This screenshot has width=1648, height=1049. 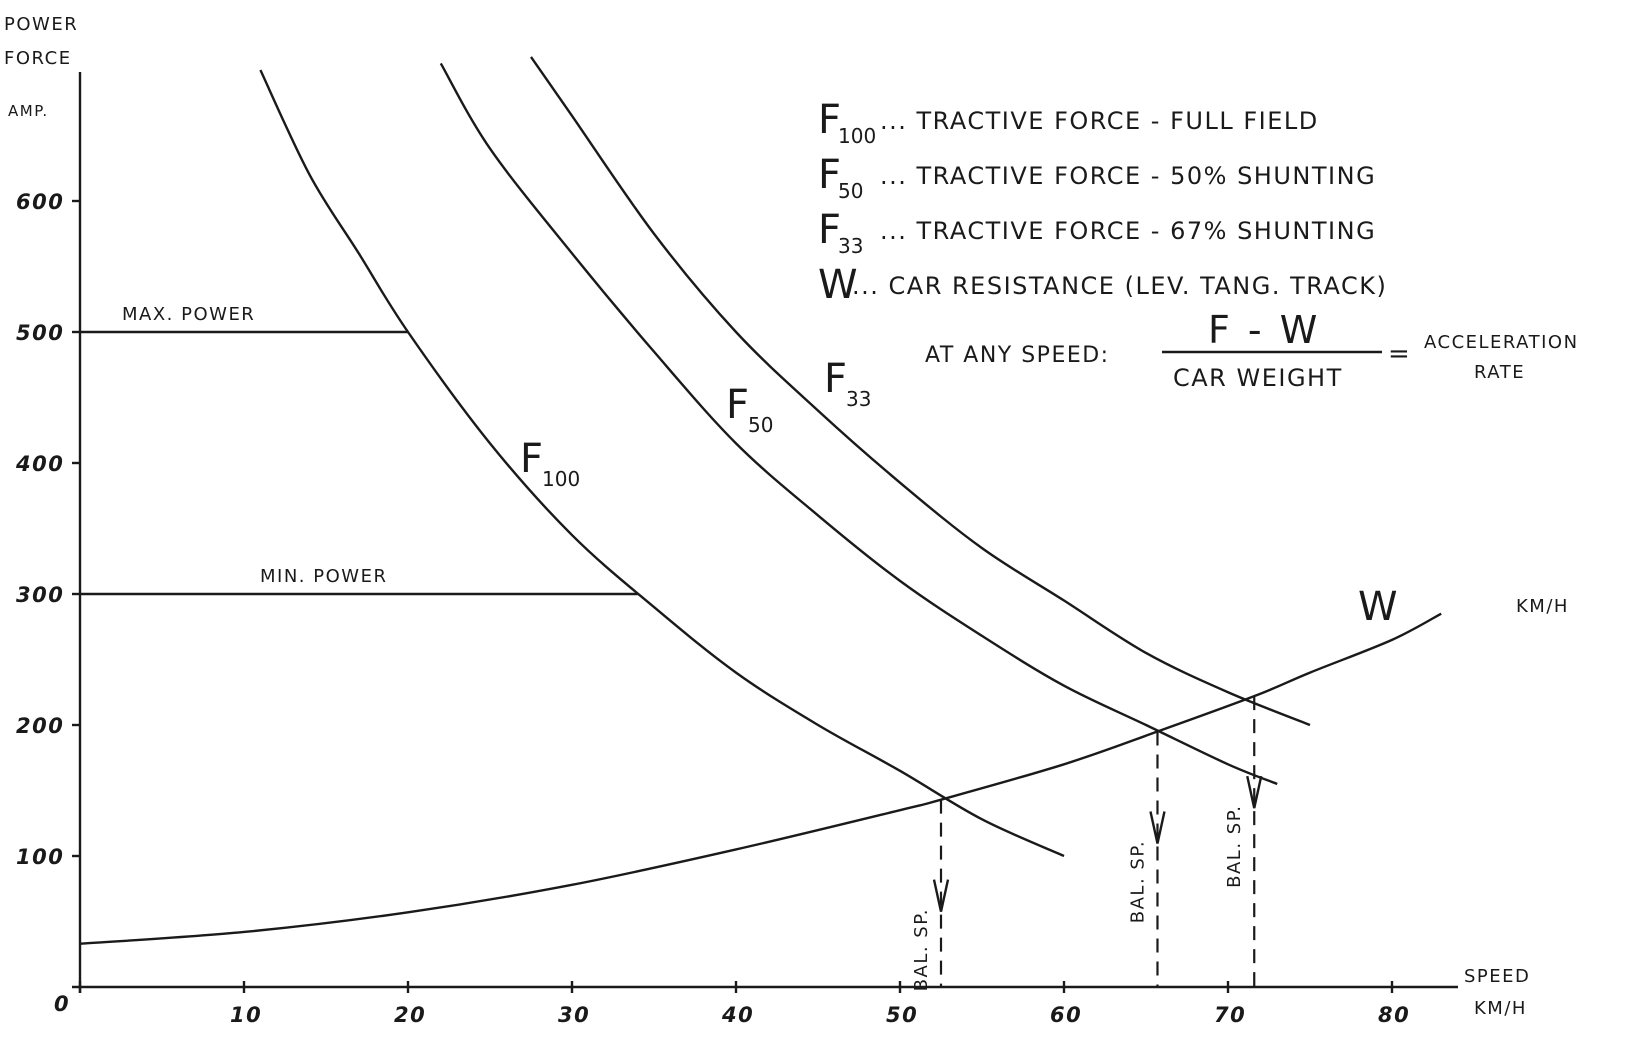 What do you see at coordinates (737, 1015) in the screenshot?
I see `x-tick-label: 40` at bounding box center [737, 1015].